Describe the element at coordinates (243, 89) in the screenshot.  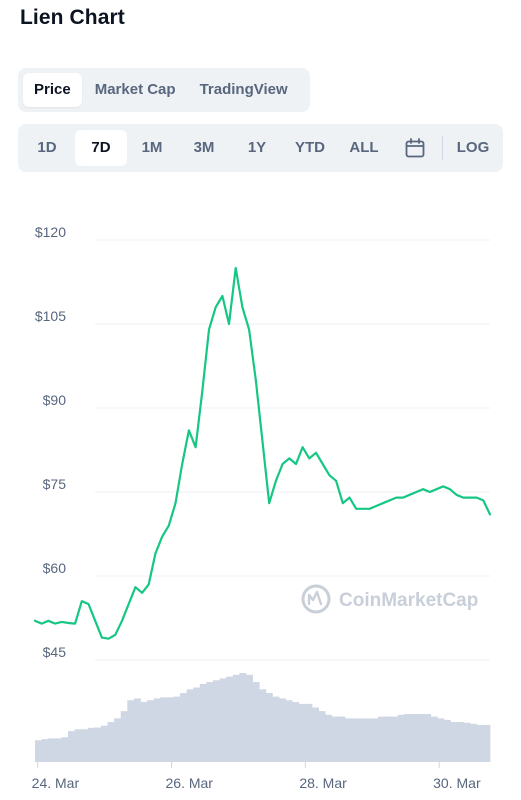
I see `tab-tradingview: TradingView` at that location.